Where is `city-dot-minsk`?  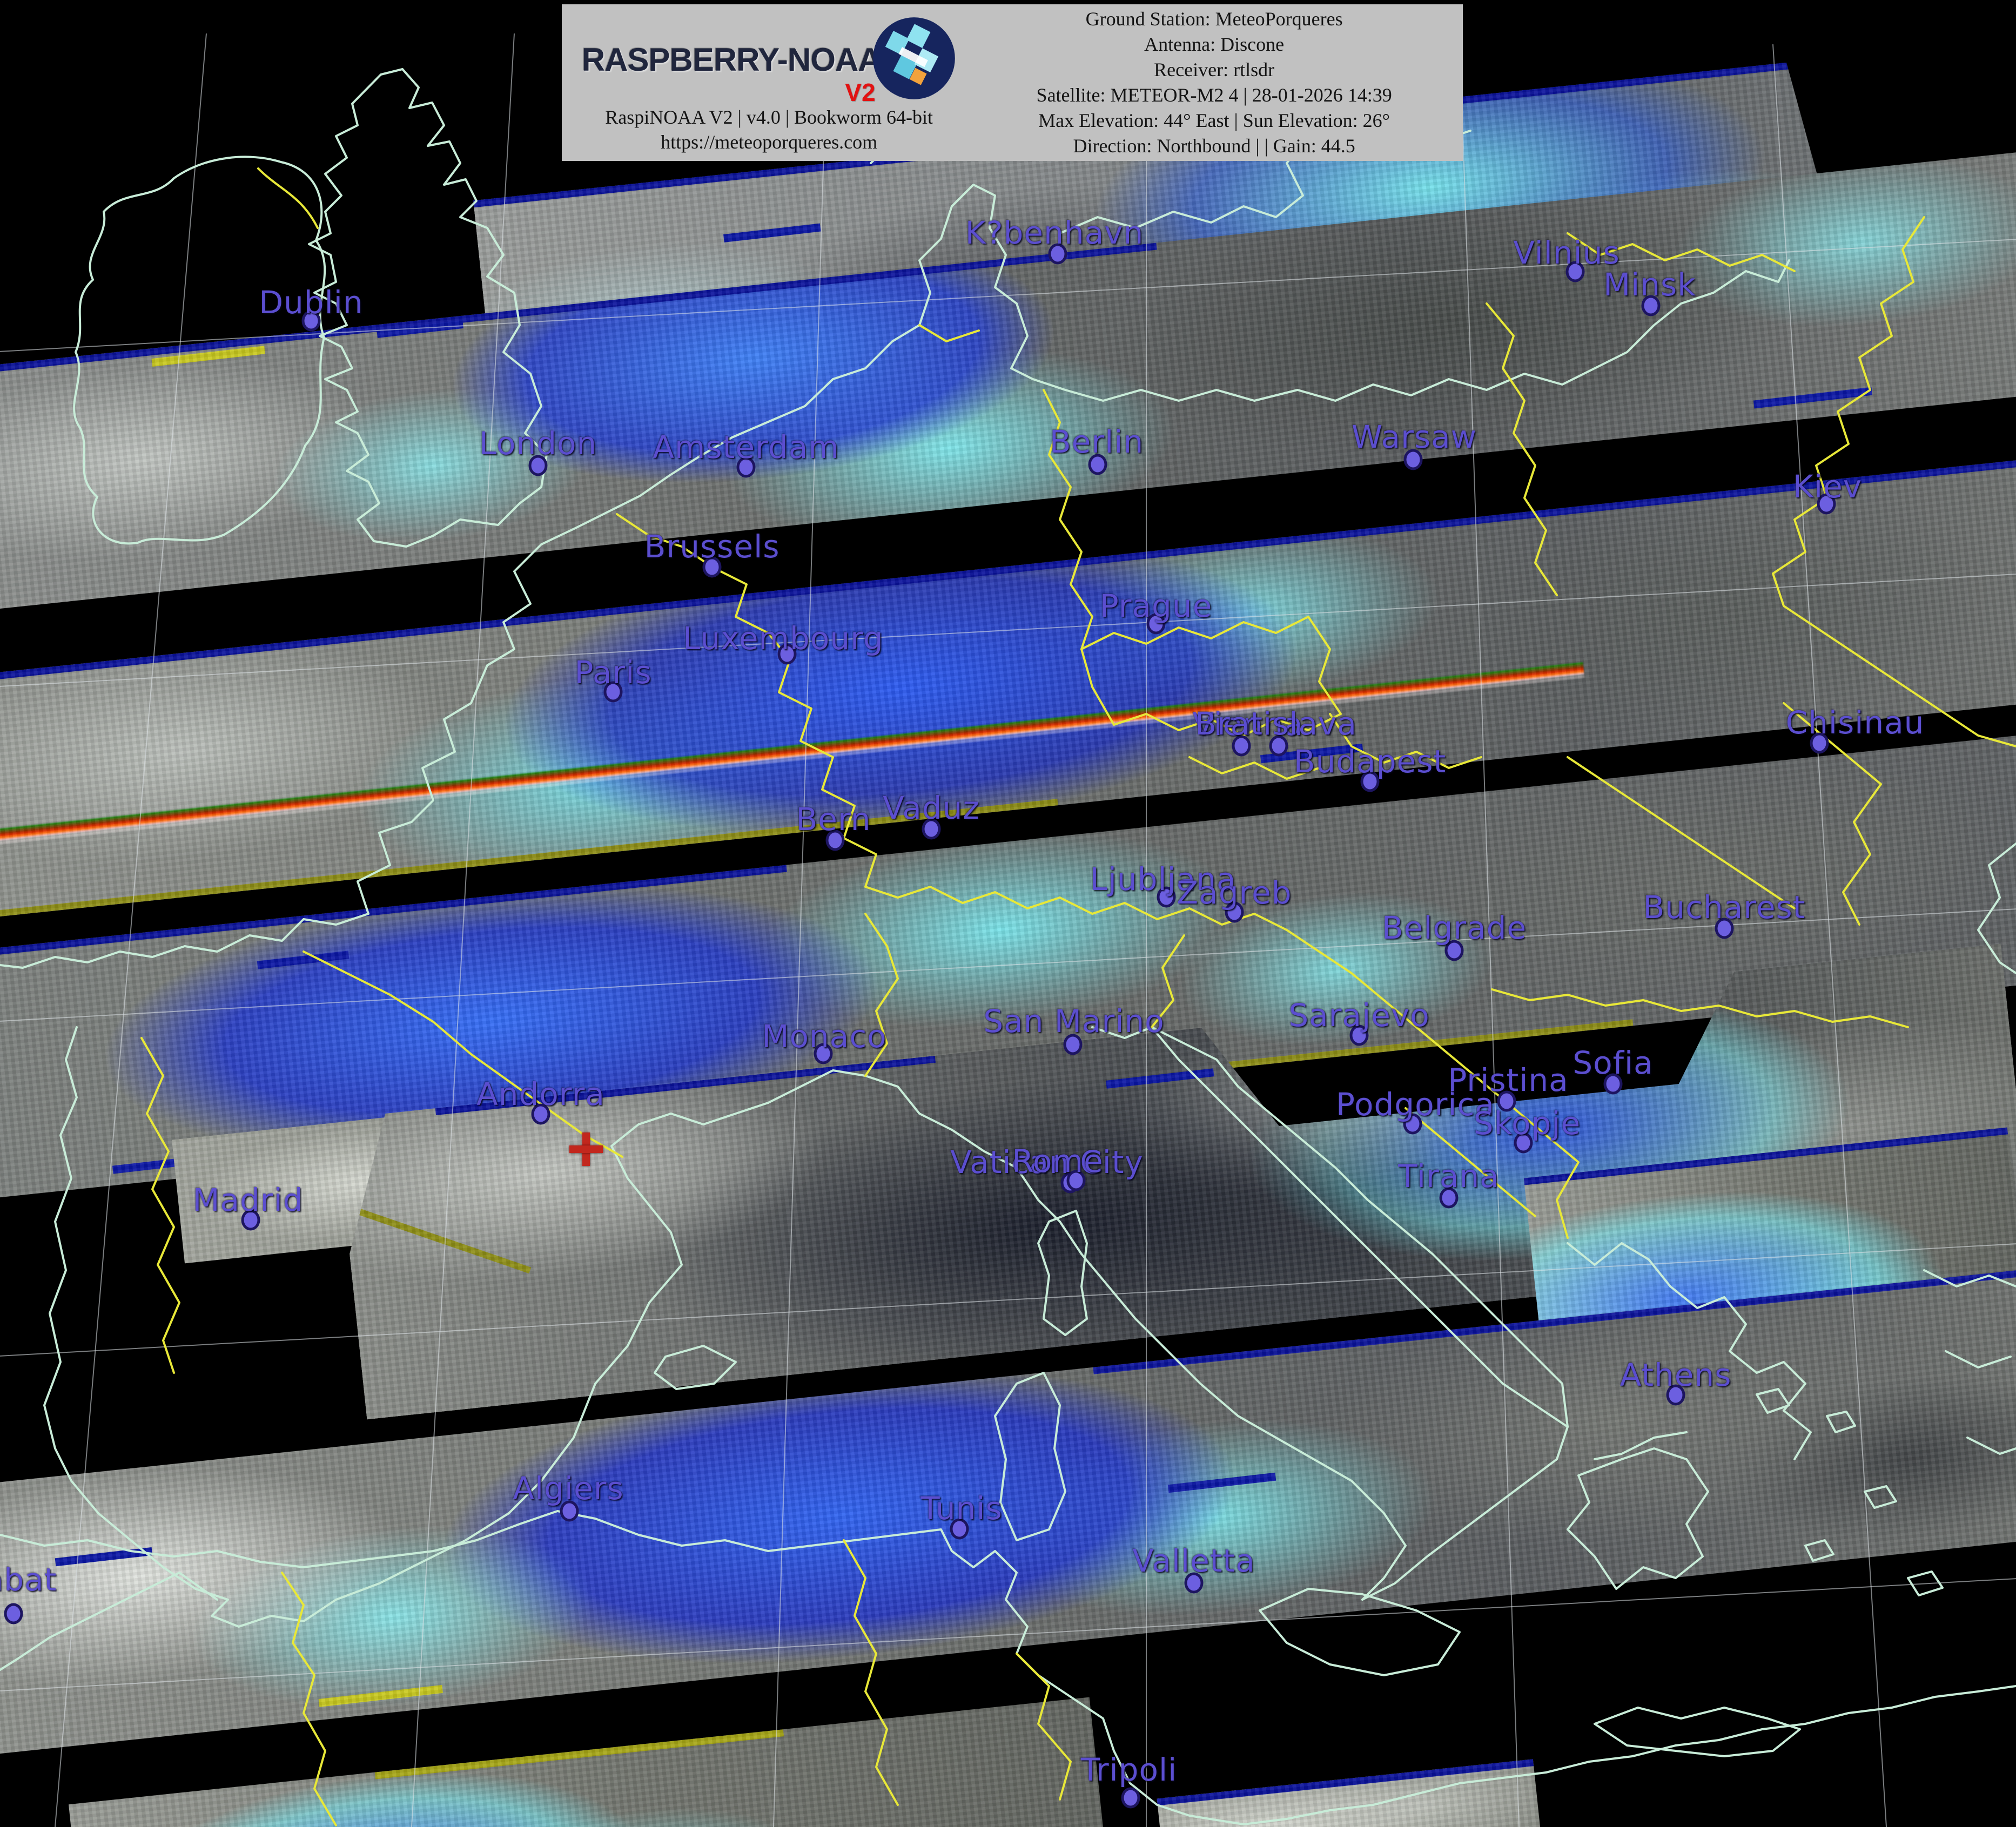 city-dot-minsk is located at coordinates (1651, 305).